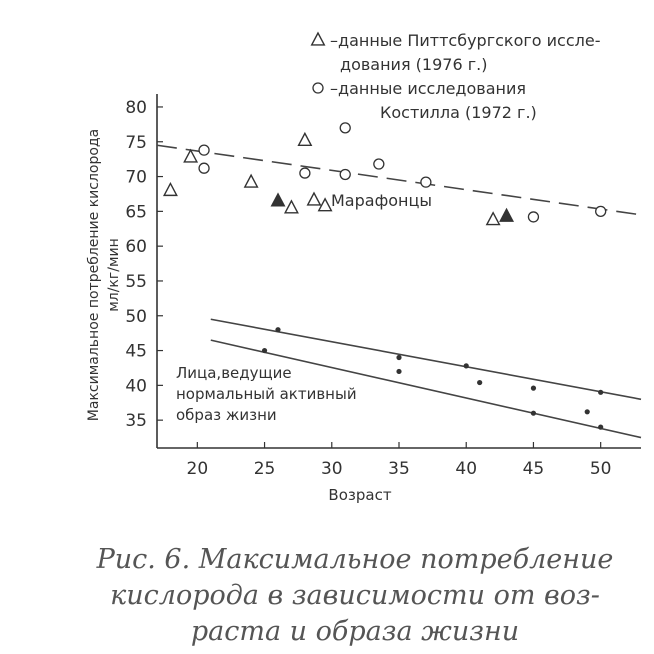  I want to click on y-tick-label: 65, so click(136, 212).